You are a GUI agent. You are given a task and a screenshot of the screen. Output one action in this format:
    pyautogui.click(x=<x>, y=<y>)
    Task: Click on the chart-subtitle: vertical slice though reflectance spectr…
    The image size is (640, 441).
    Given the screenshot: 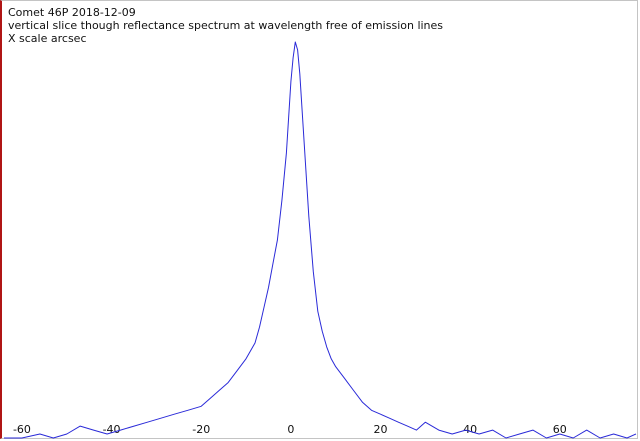 What is the action you would take?
    pyautogui.click(x=226, y=25)
    